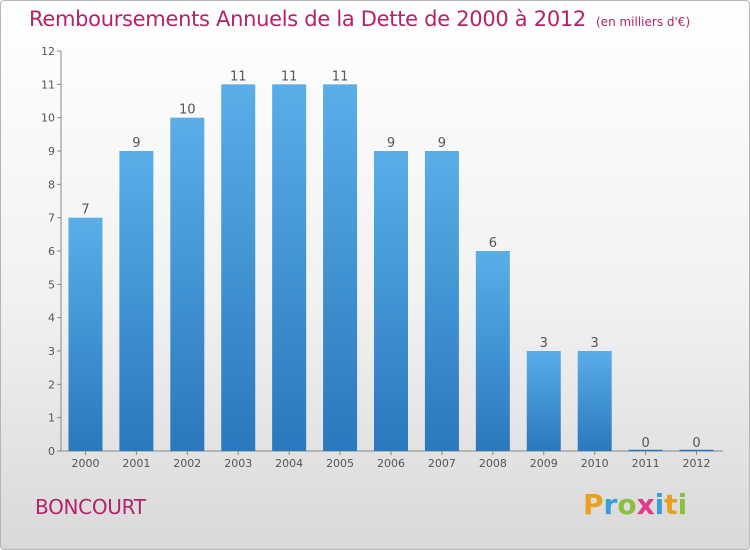  Describe the element at coordinates (136, 463) in the screenshot. I see `x-tick-label: 2001` at that location.